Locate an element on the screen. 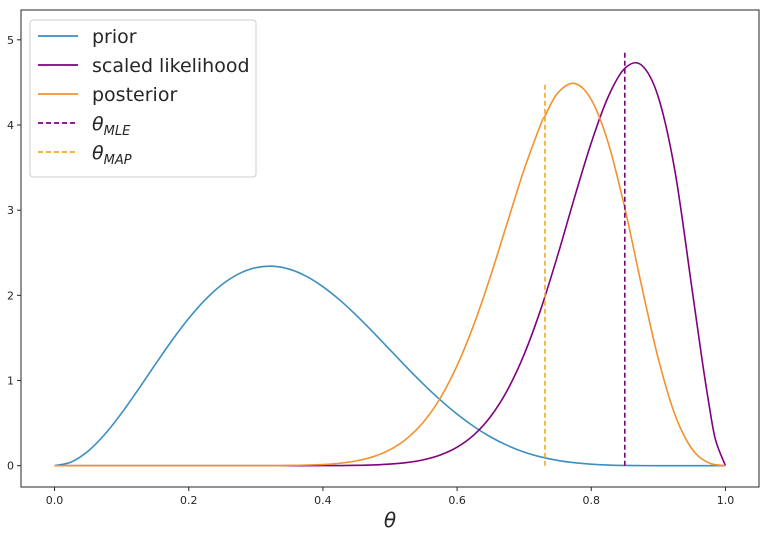 This screenshot has height=535, width=771. x-tick-label: 0.4 is located at coordinates (323, 500).